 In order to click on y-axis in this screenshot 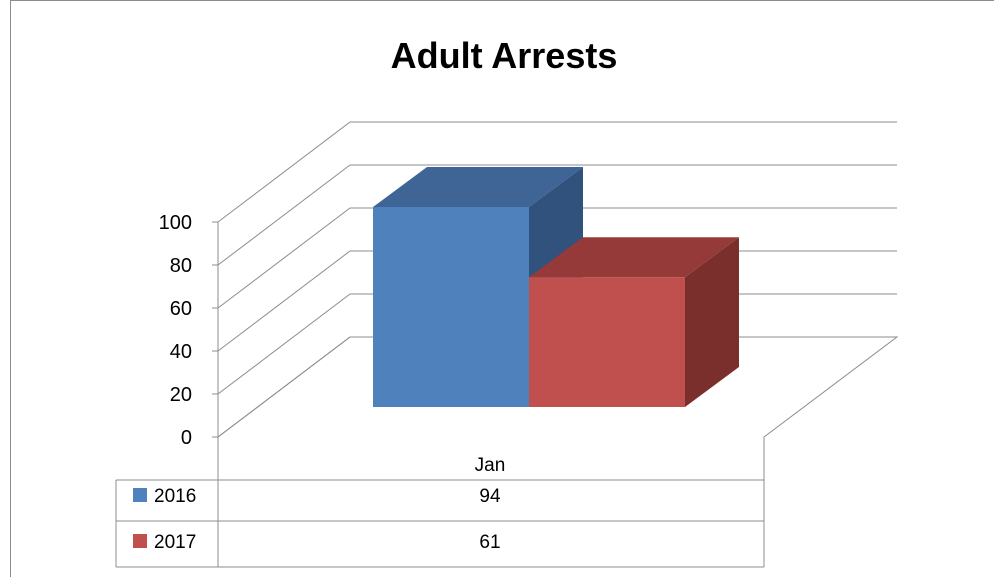, I will do `click(215, 329)`.